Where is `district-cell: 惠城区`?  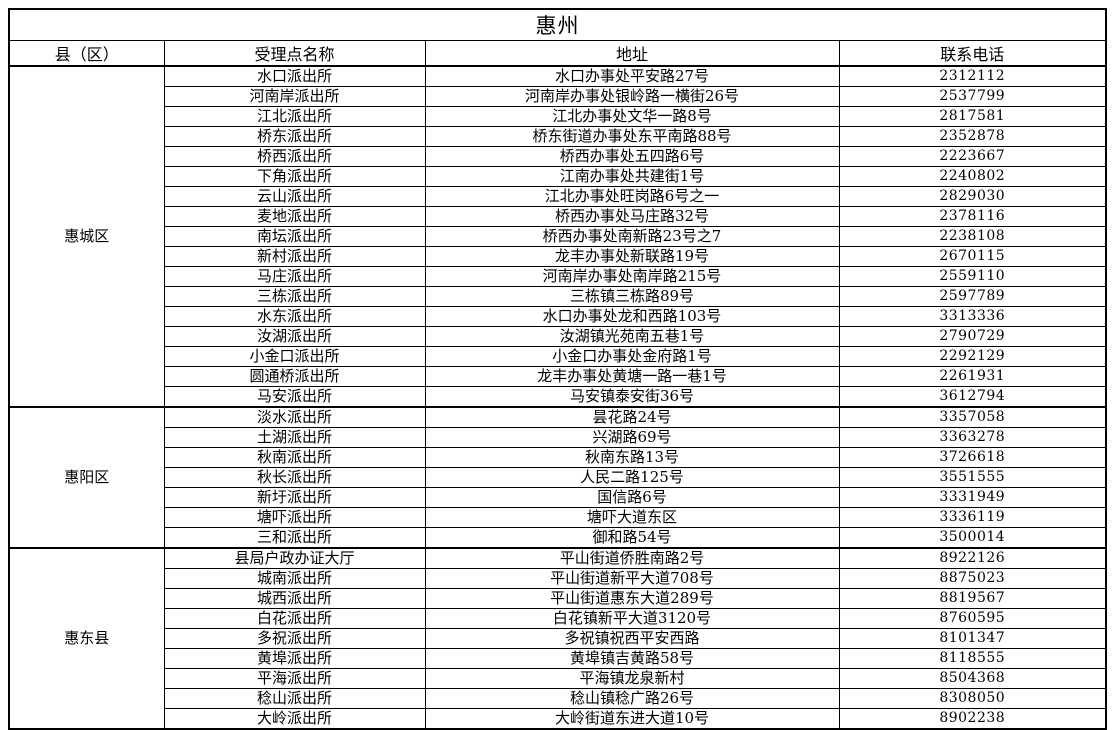 district-cell: 惠城区 is located at coordinates (86, 236).